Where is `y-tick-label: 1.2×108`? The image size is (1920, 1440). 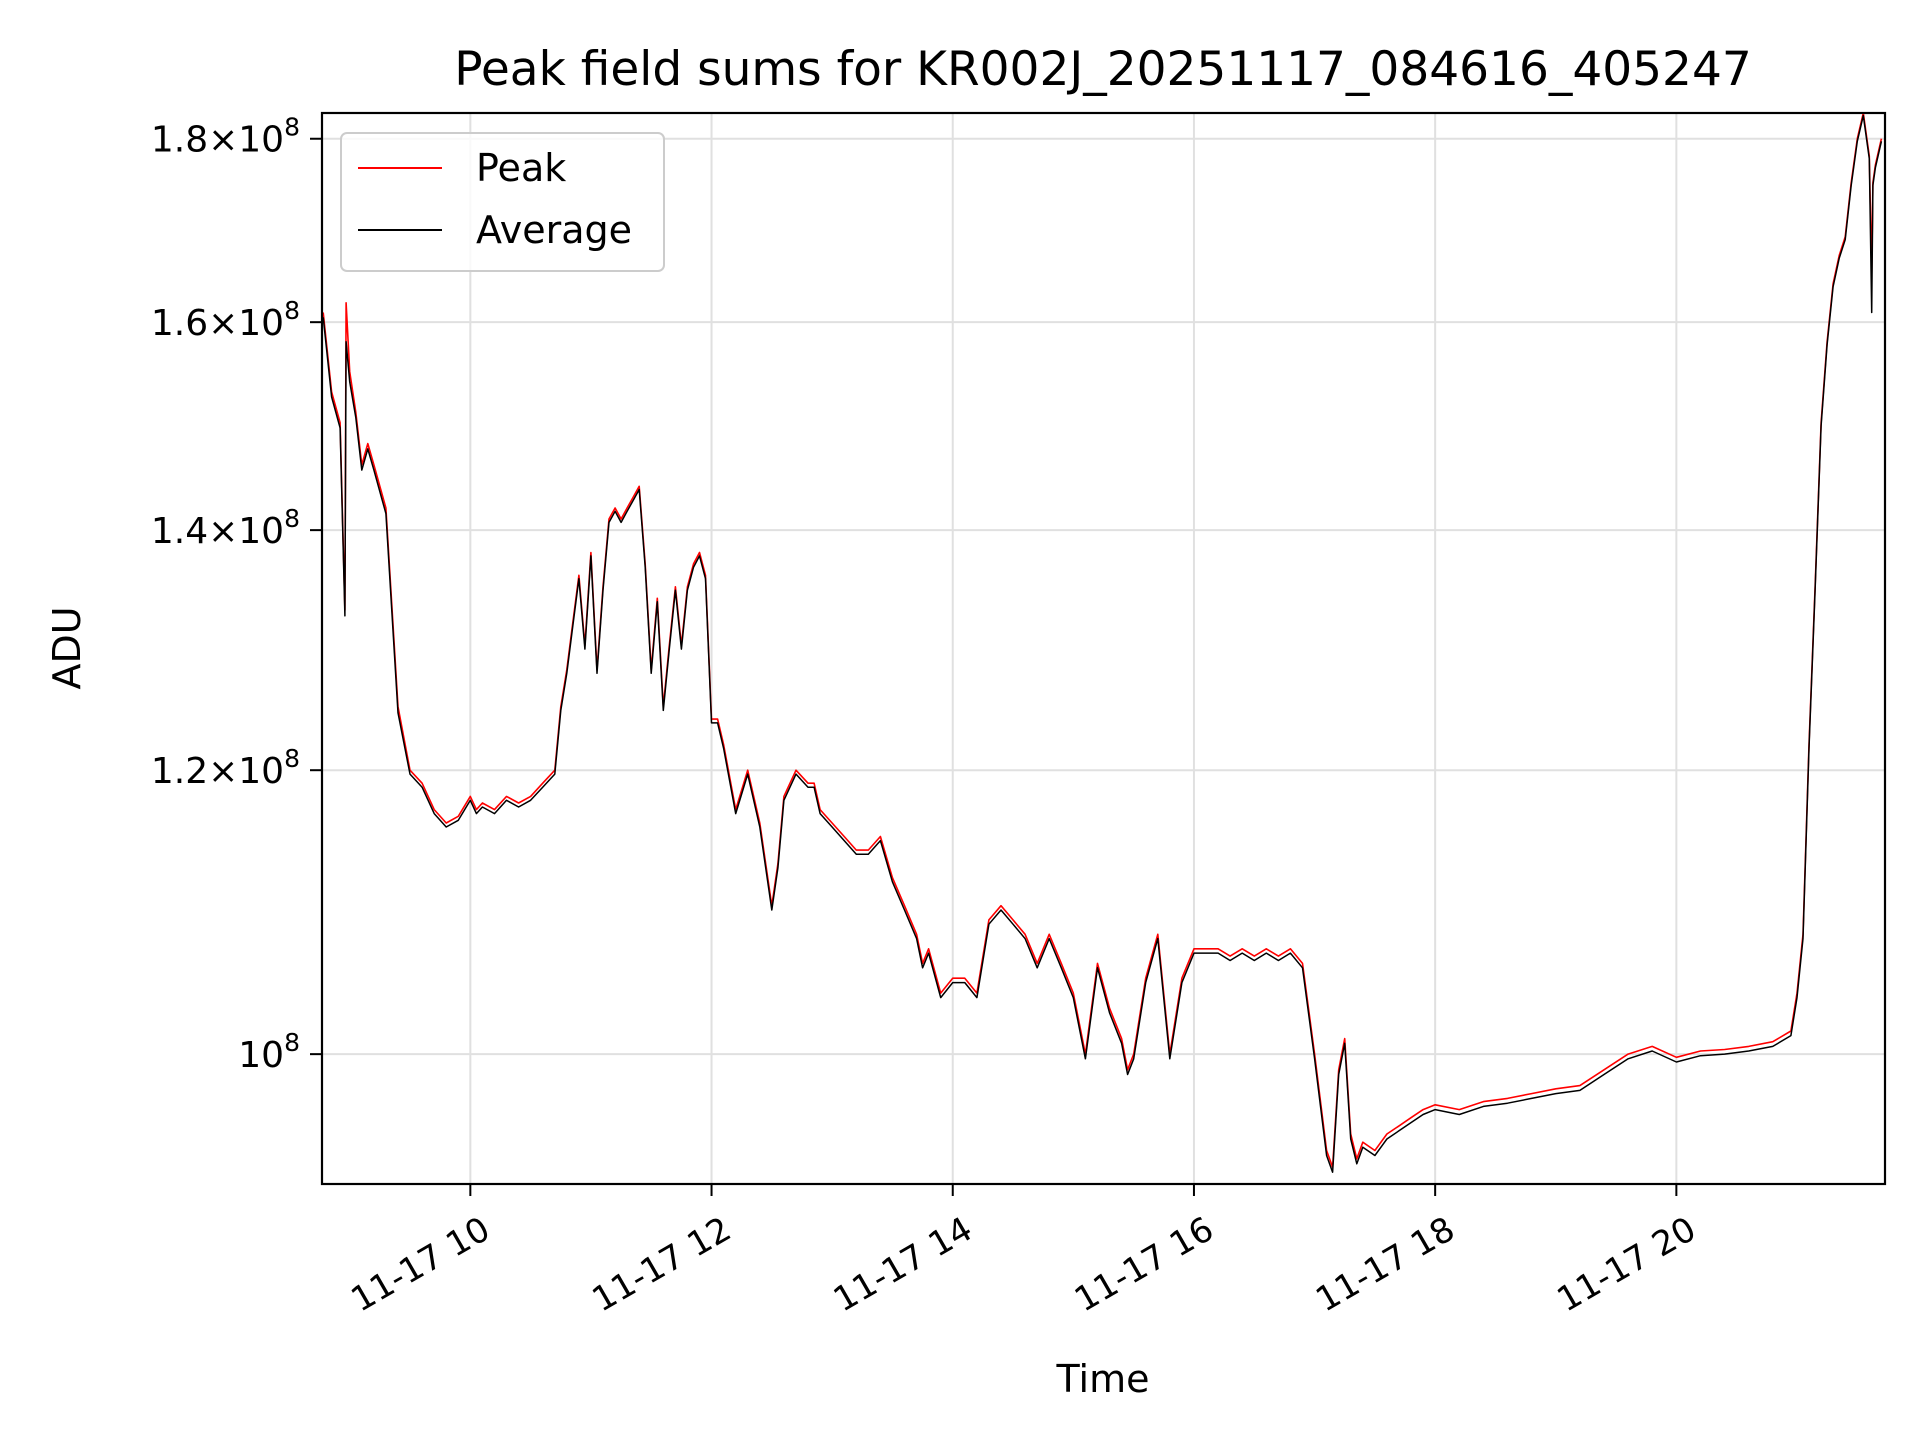 y-tick-label: 1.2×108 is located at coordinates (225, 768).